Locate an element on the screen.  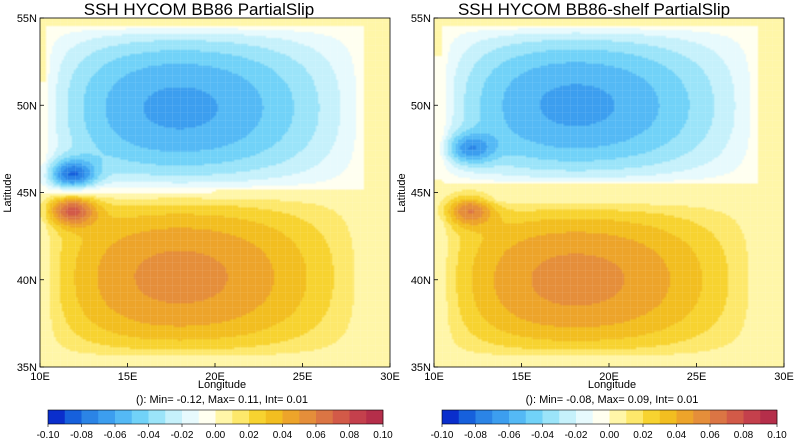
stats-text: (): Min= -0.12, Max= 0.11, Int= 0.01 is located at coordinates (222, 400).